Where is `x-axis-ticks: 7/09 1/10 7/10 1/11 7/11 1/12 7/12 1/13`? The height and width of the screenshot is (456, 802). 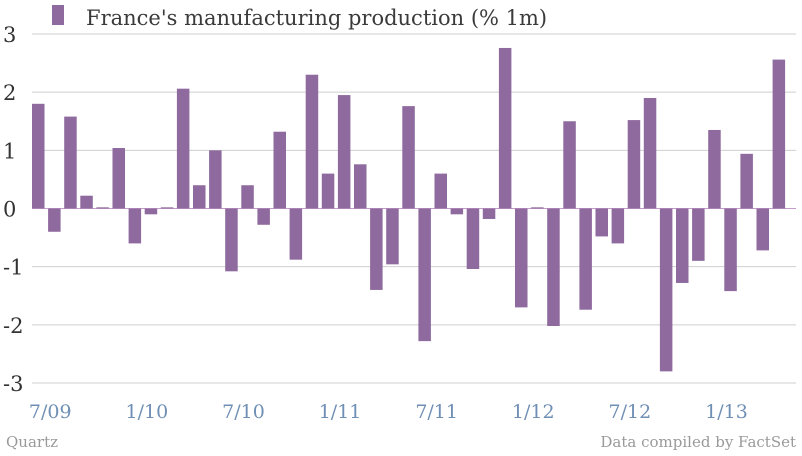
x-axis-ticks: 7/09 1/10 7/10 1/11 7/11 1/12 7/12 1/13 is located at coordinates (388, 412).